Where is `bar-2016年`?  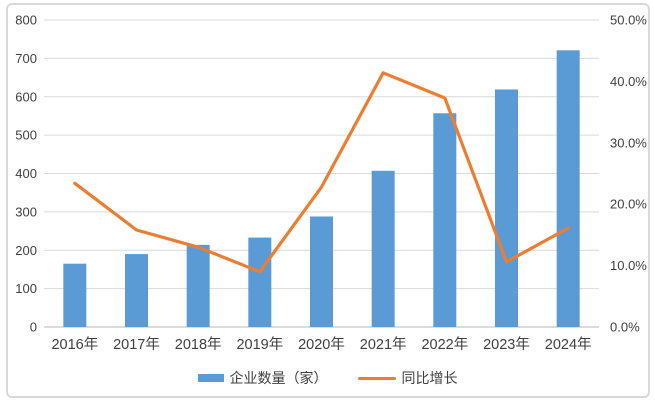
bar-2016年 is located at coordinates (75, 295).